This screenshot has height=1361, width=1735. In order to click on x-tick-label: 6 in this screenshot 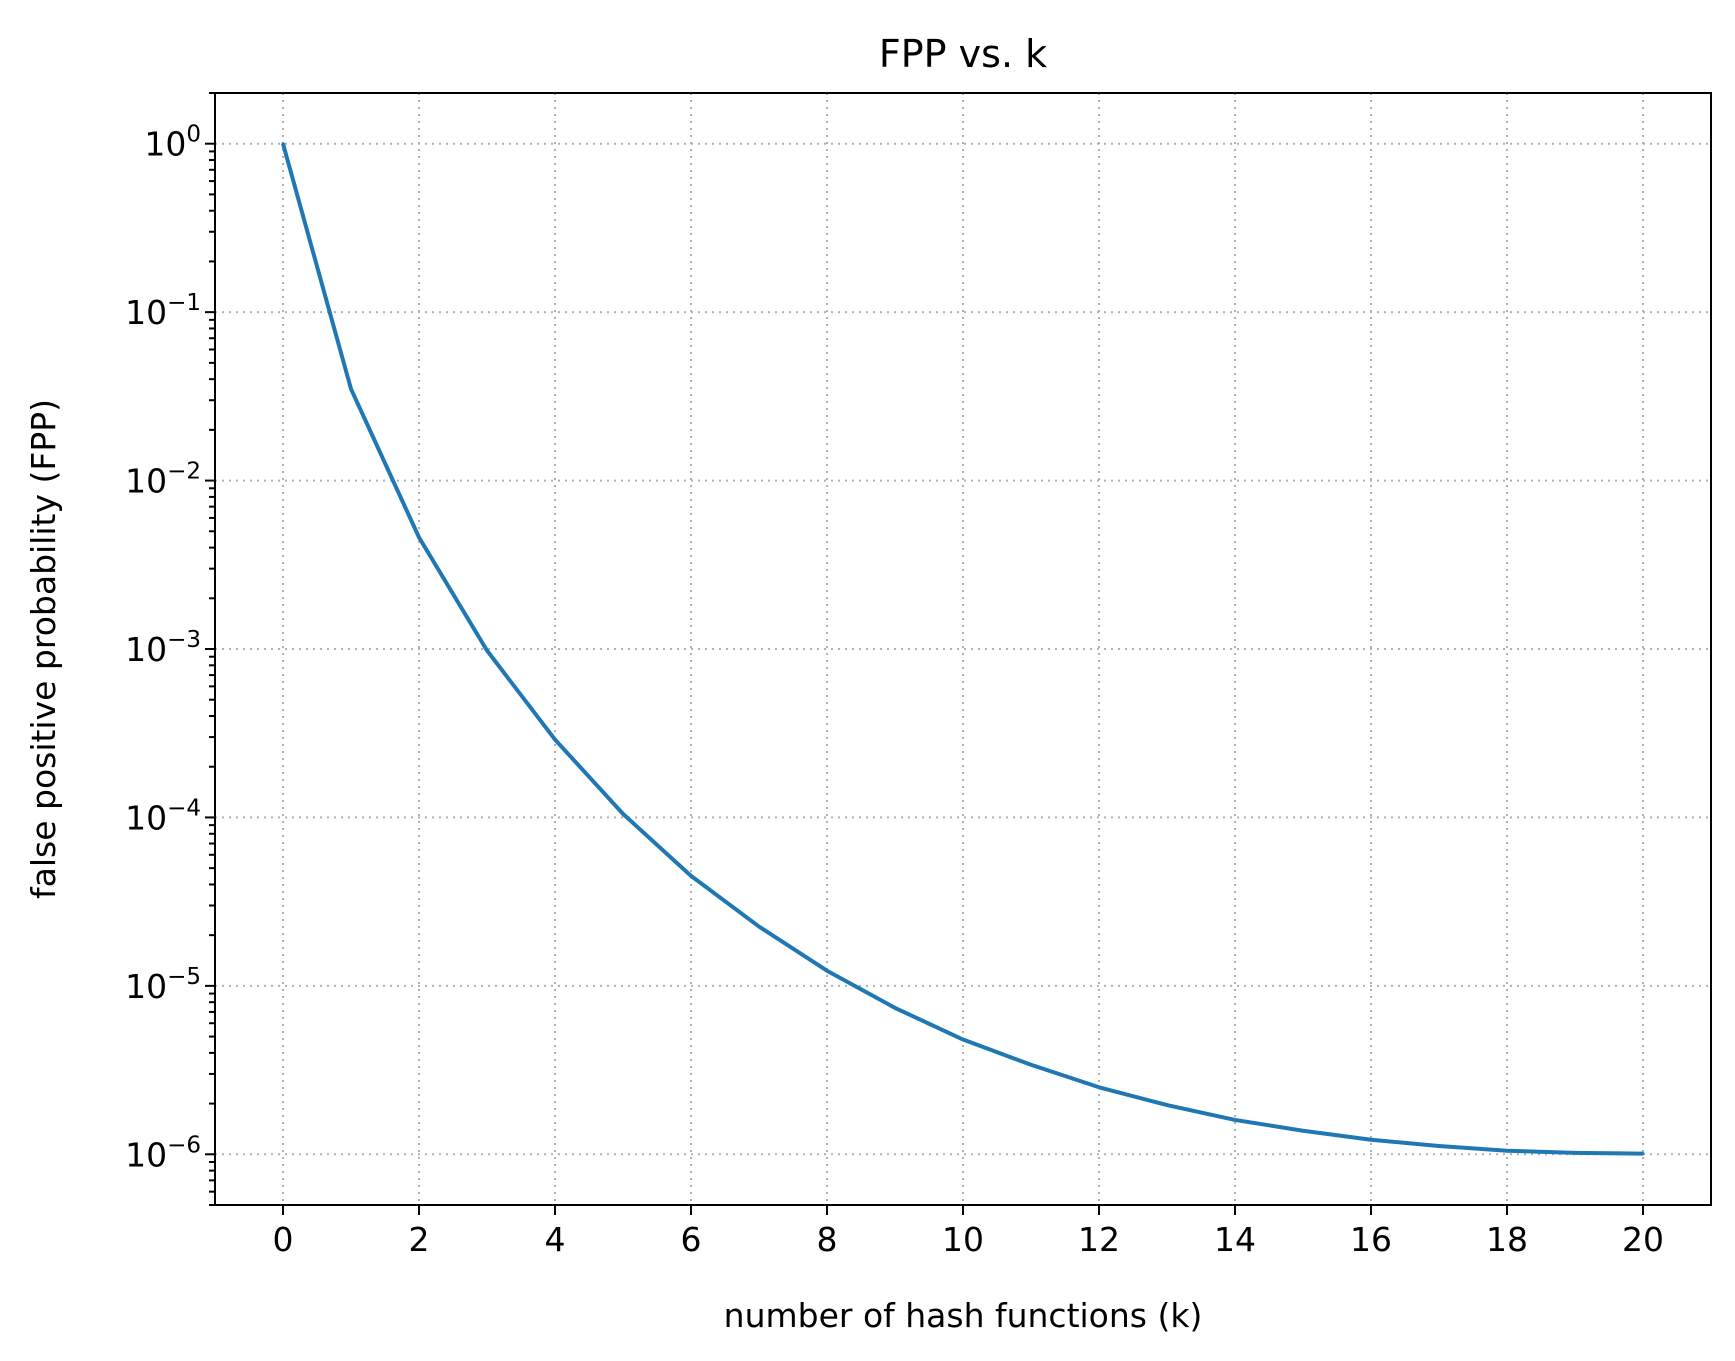, I will do `click(691, 1239)`.